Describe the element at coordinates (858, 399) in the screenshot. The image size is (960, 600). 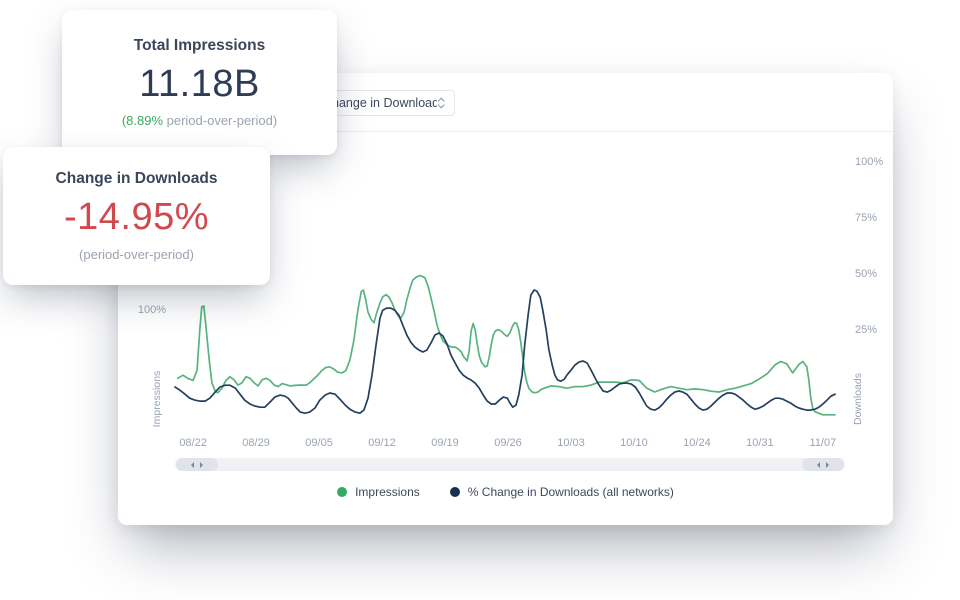
I see `y-axis-right-title: Downloads` at that location.